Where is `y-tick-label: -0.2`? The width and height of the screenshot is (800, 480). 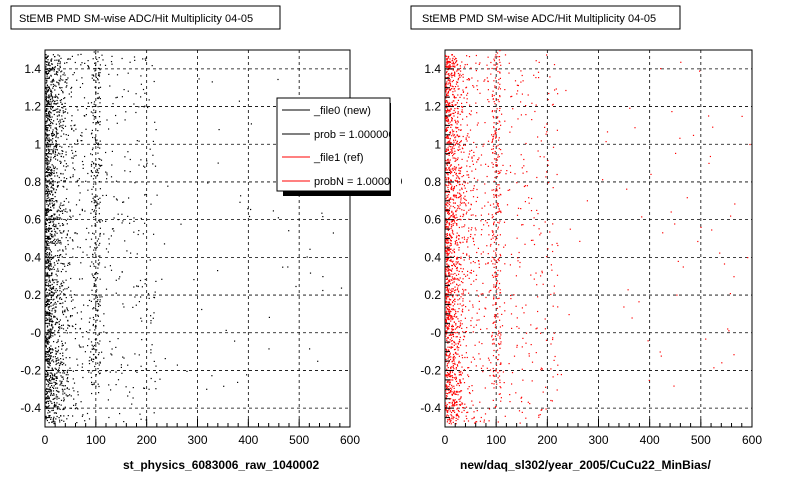 y-tick-label: -0.2 is located at coordinates (430, 370).